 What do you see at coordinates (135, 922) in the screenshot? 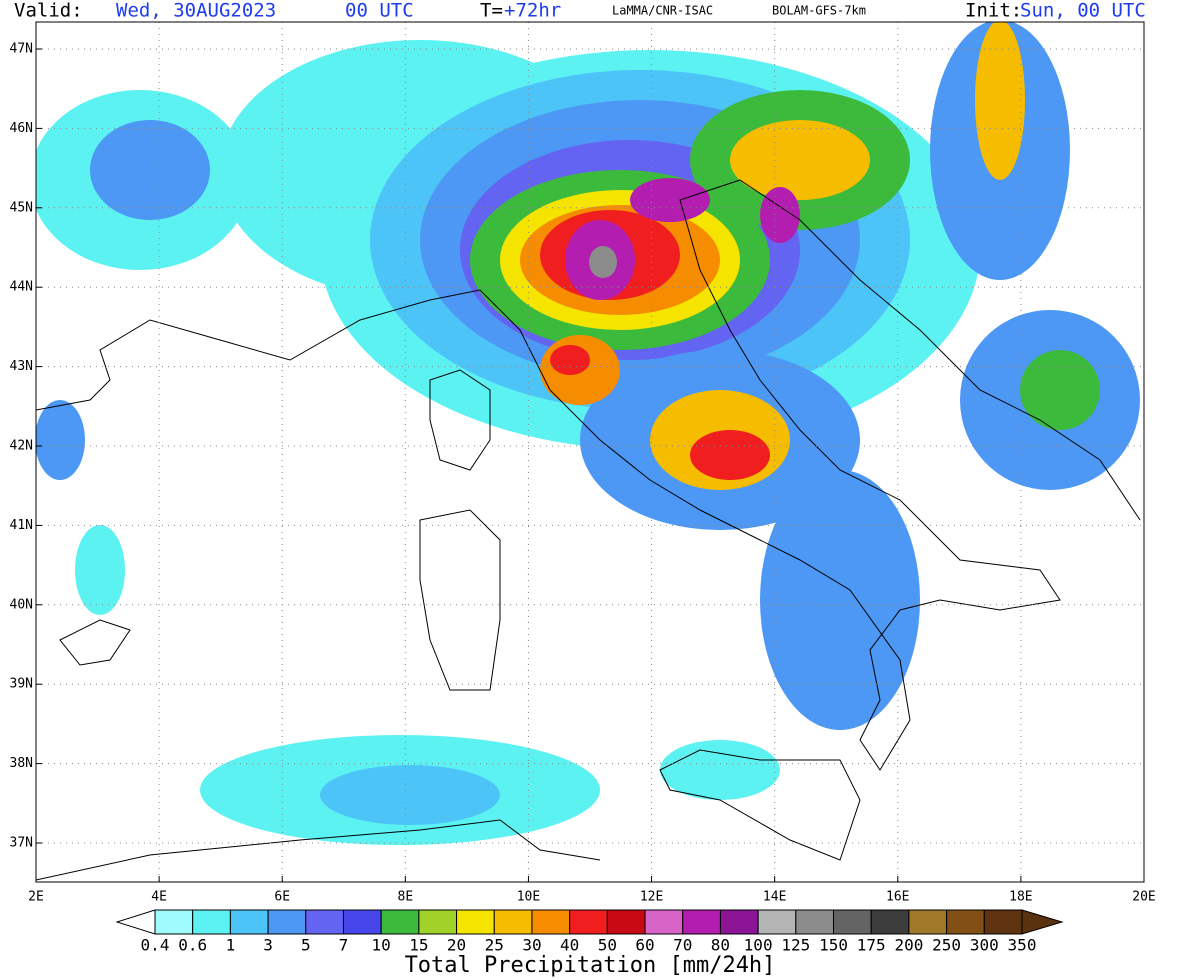
I see `colorbar-under` at bounding box center [135, 922].